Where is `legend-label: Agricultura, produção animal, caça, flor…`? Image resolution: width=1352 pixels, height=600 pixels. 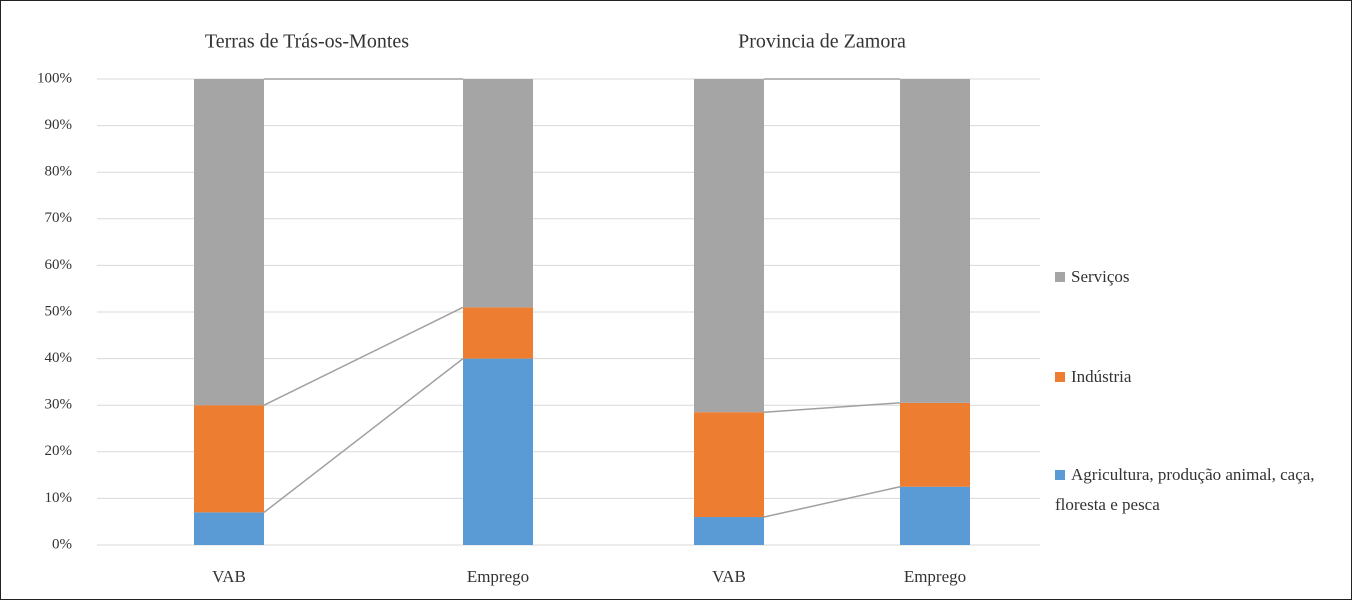 legend-label: Agricultura, produção animal, caça, flor… is located at coordinates (1185, 489).